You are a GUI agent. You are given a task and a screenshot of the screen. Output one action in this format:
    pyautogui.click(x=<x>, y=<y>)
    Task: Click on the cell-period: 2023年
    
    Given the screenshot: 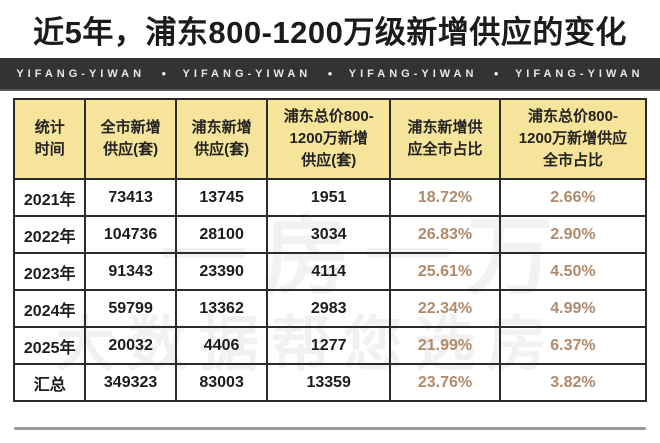 What is the action you would take?
    pyautogui.click(x=49, y=271)
    